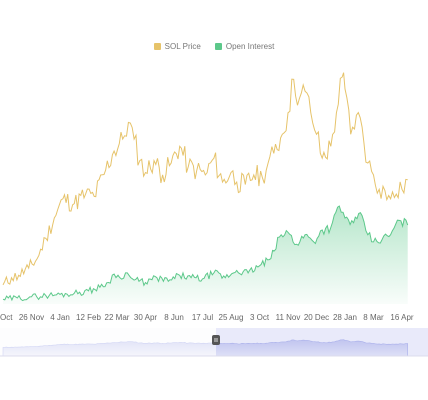  I want to click on x-tick-label: 26 Nov, so click(31, 317).